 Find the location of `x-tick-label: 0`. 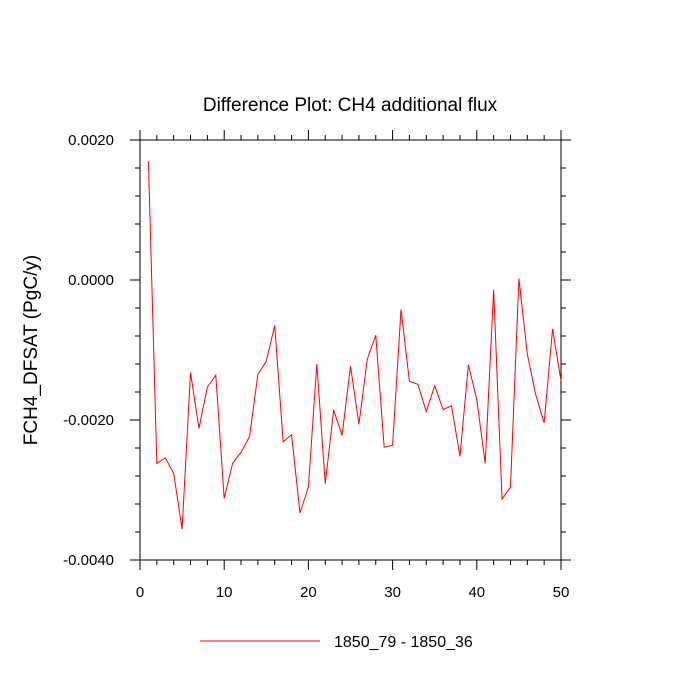

x-tick-label: 0 is located at coordinates (140, 592).